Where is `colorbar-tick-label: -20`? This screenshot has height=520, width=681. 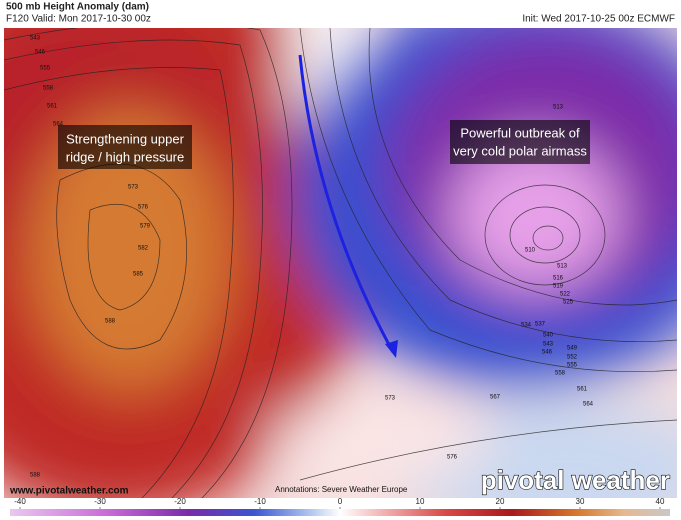 colorbar-tick-label: -20 is located at coordinates (180, 501).